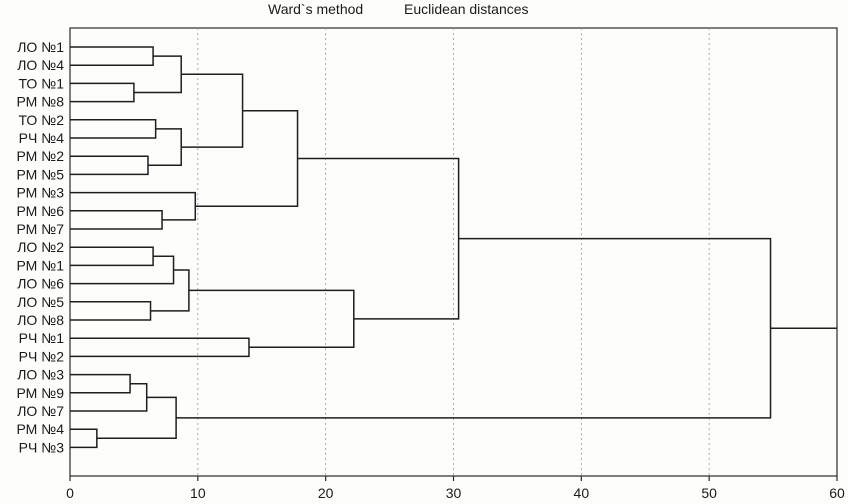  What do you see at coordinates (40, 265) in the screenshot?
I see `leaf-label: РМ №1` at bounding box center [40, 265].